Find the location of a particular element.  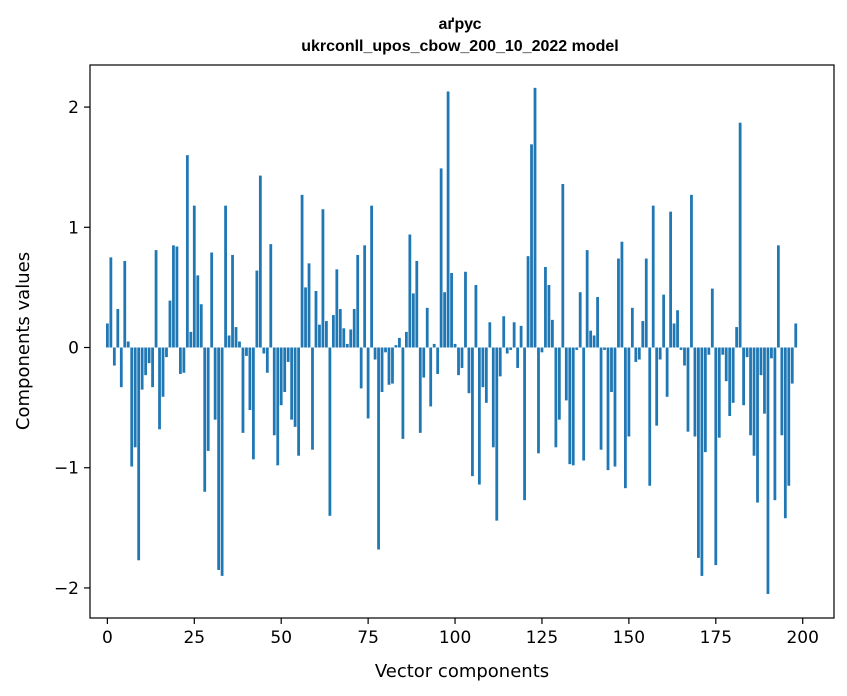

y-tick-label--2: −2 is located at coordinates (66, 589).